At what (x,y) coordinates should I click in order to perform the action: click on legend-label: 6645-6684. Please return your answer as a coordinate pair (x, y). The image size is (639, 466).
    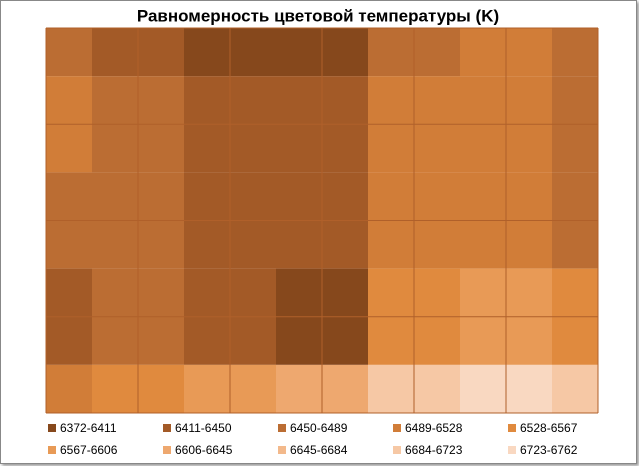
    Looking at the image, I should click on (319, 450).